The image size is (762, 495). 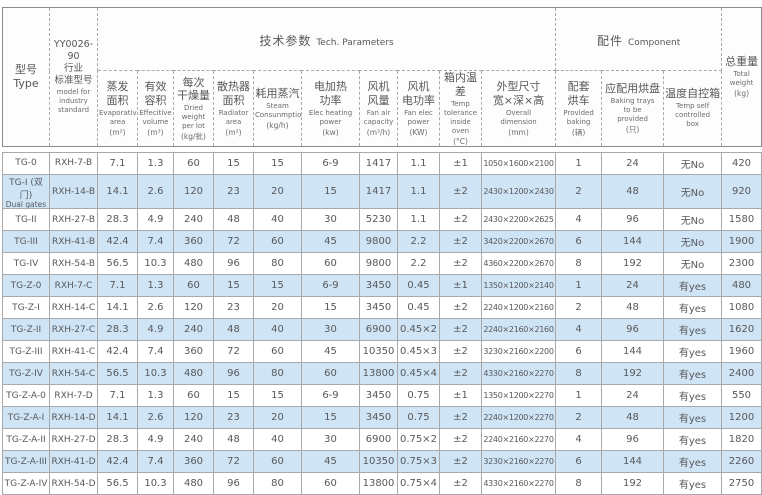 What do you see at coordinates (518, 132) in the screenshot?
I see `column-header-unit: (mm)` at bounding box center [518, 132].